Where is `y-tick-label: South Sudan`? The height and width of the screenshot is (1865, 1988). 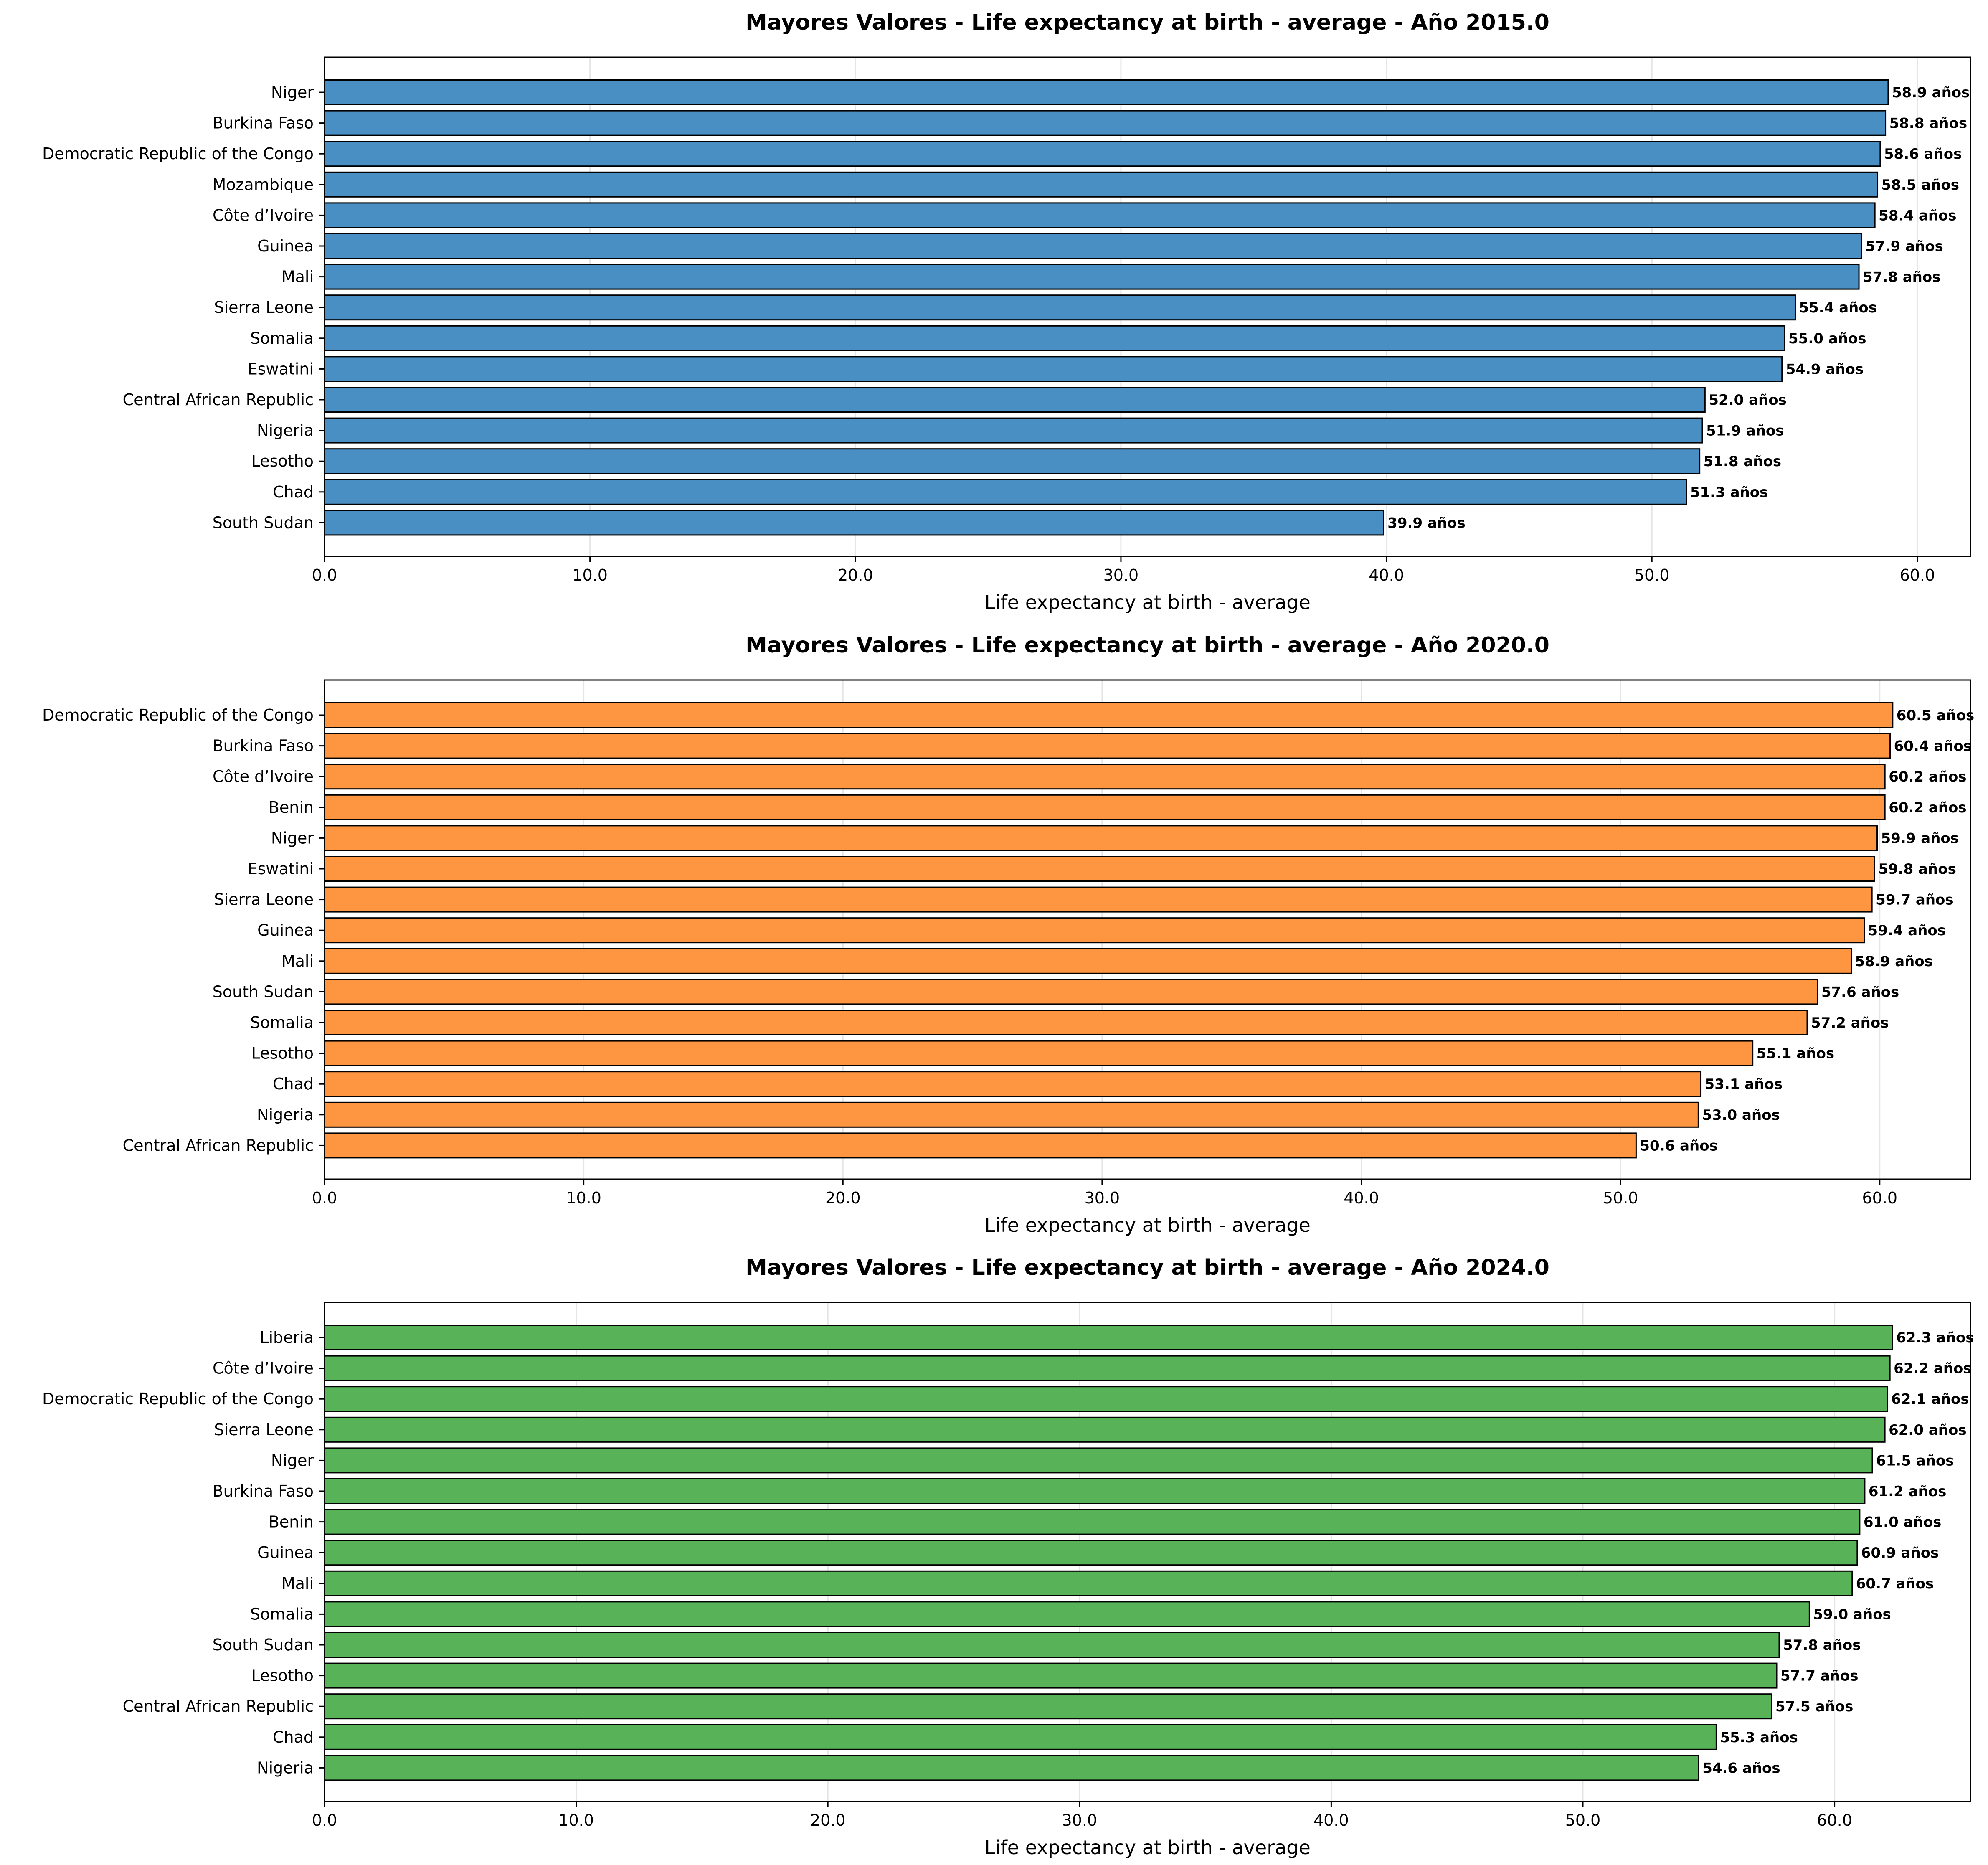
y-tick-label: South Sudan is located at coordinates (263, 522).